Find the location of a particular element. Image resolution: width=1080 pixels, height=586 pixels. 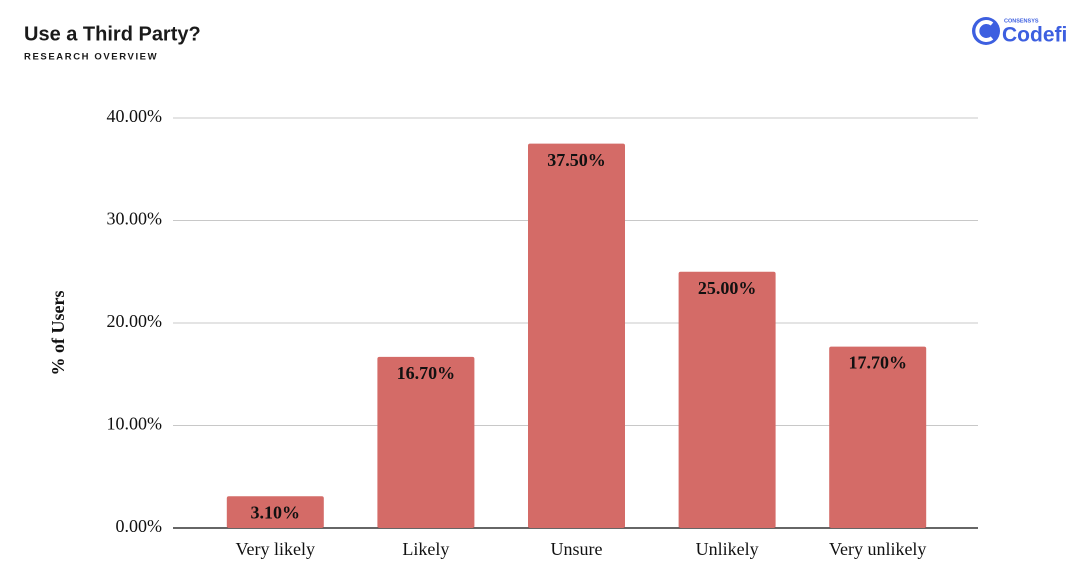

y-tick-label: 20.00% is located at coordinates (135, 321).